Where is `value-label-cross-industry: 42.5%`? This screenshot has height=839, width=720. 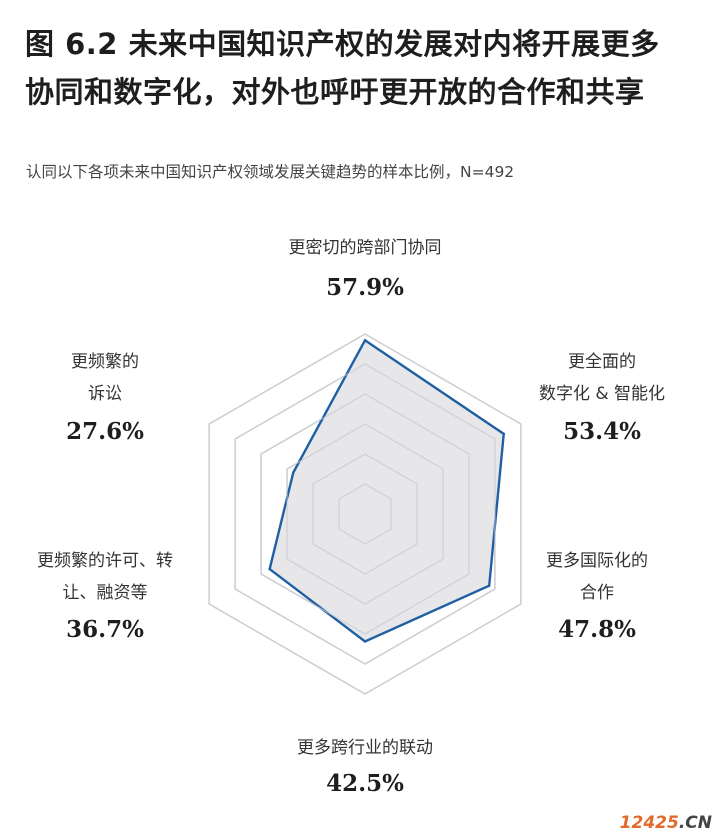 value-label-cross-industry: 42.5% is located at coordinates (365, 783).